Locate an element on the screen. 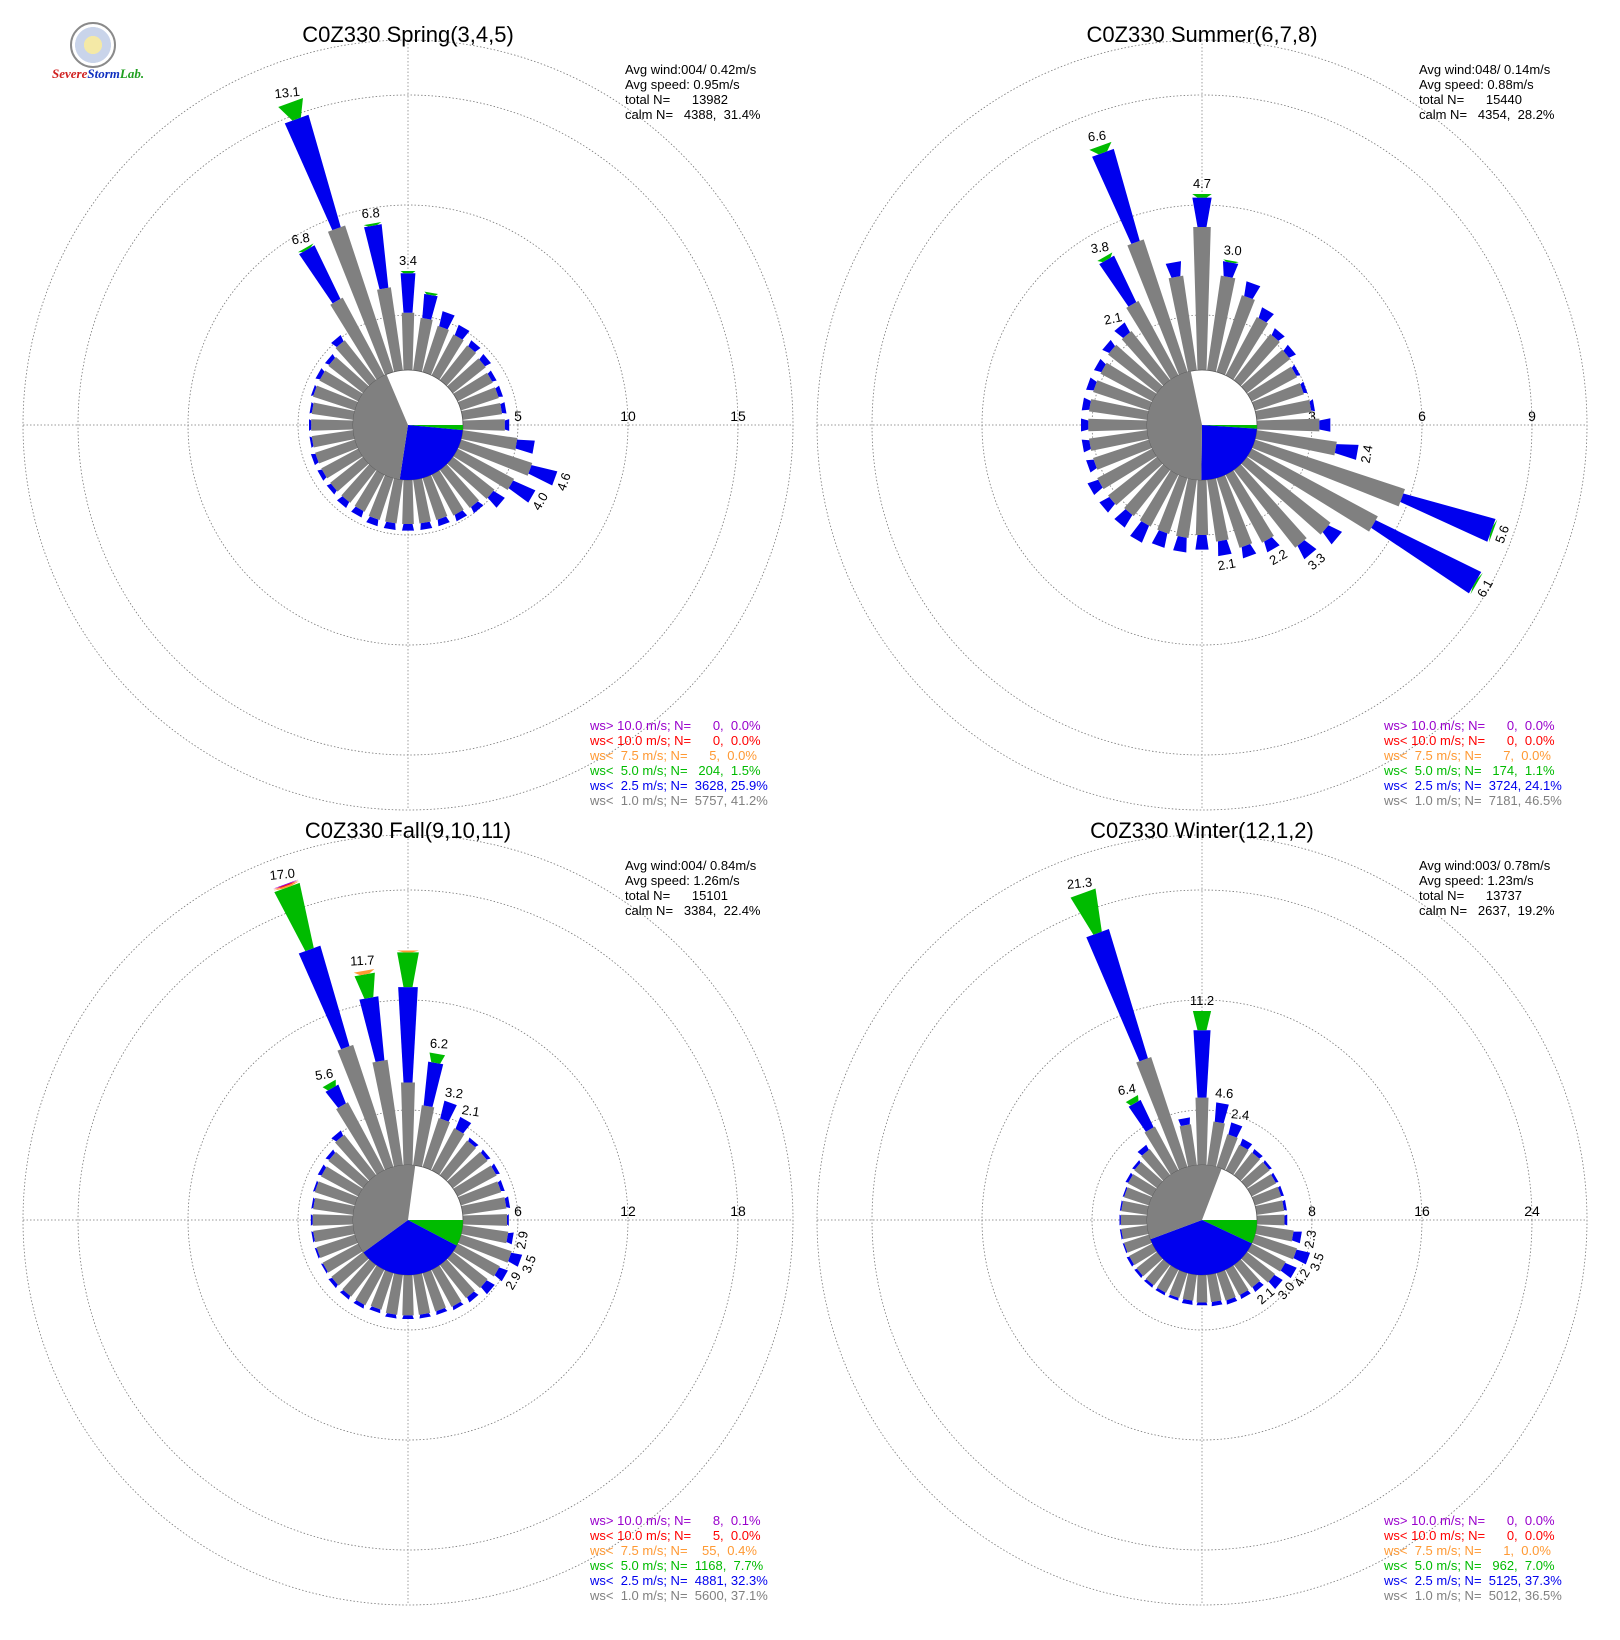 The image size is (1620, 1640). bar-value-label: 11.2 is located at coordinates (1202, 1000).